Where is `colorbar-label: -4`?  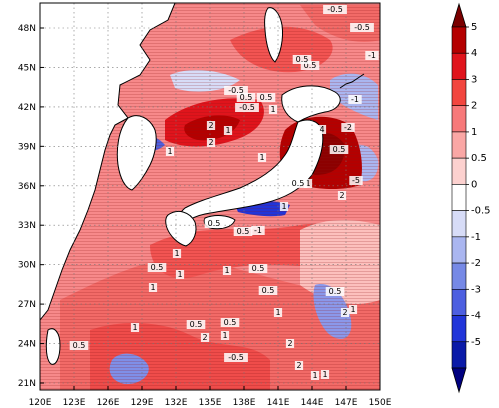 colorbar-label: -4 is located at coordinates (476, 316).